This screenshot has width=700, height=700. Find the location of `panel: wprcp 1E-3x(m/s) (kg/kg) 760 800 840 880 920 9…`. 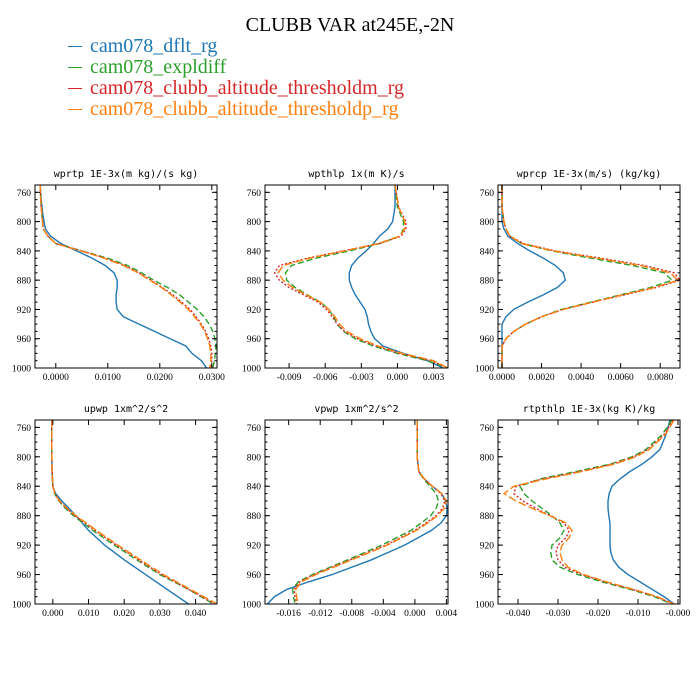

panel: wprcp 1E-3x(m/s) (kg/kg) 760 800 840 880 920 9… is located at coordinates (578, 276).